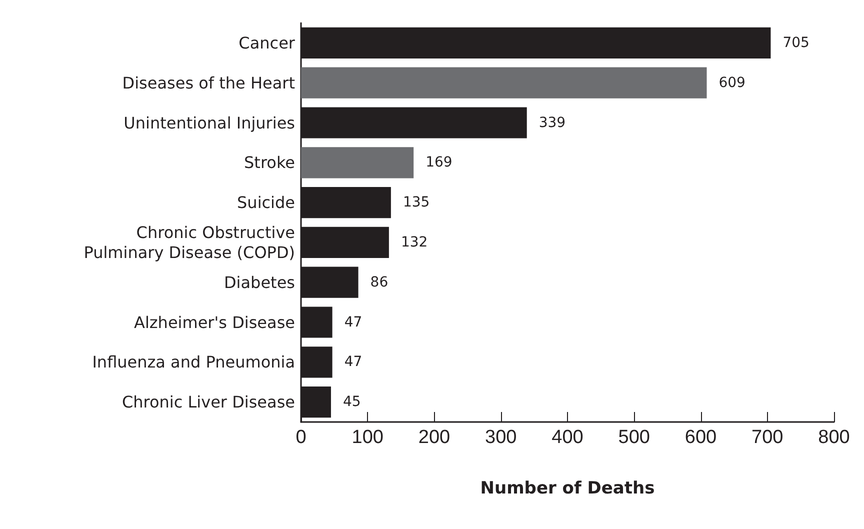 The width and height of the screenshot is (864, 529). Describe the element at coordinates (269, 162) in the screenshot. I see `y-tick-label: Stroke` at that location.